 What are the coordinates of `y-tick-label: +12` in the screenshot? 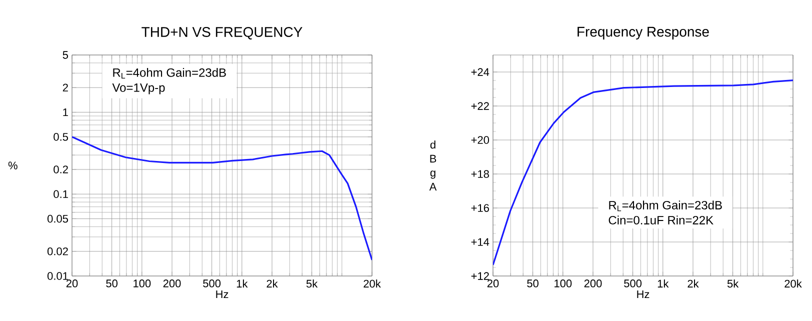 It's located at (480, 276).